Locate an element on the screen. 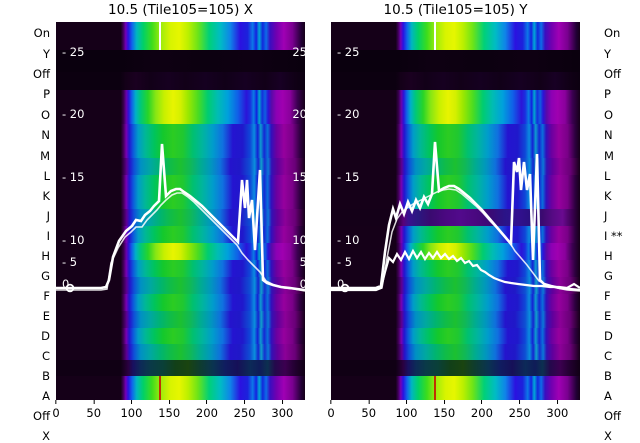 Image resolution: width=640 pixels, height=443 pixels. dipole-label-r-4: O is located at coordinates (609, 115).